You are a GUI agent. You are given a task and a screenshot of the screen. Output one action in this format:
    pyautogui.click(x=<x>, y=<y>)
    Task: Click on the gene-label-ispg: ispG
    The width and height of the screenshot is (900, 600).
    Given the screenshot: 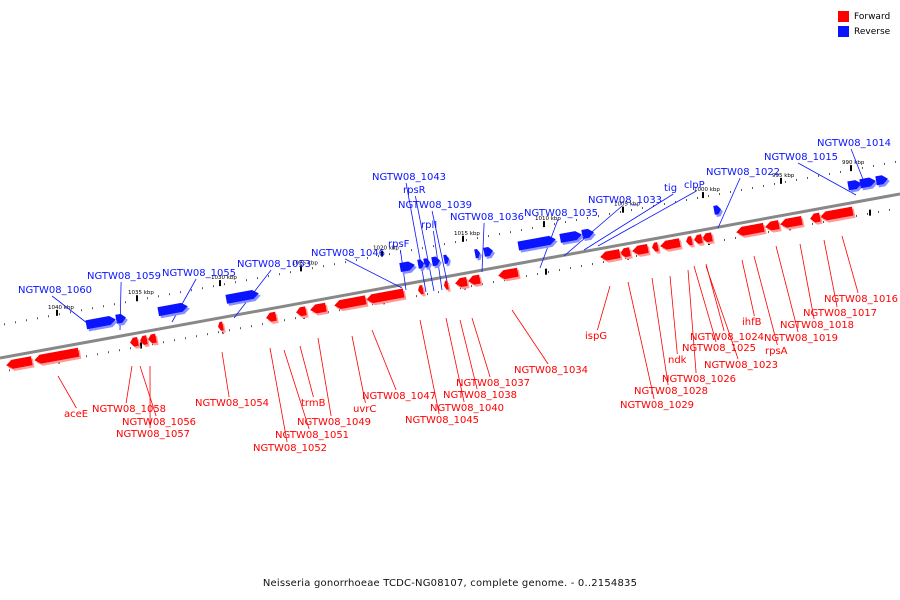 What is the action you would take?
    pyautogui.click(x=596, y=336)
    